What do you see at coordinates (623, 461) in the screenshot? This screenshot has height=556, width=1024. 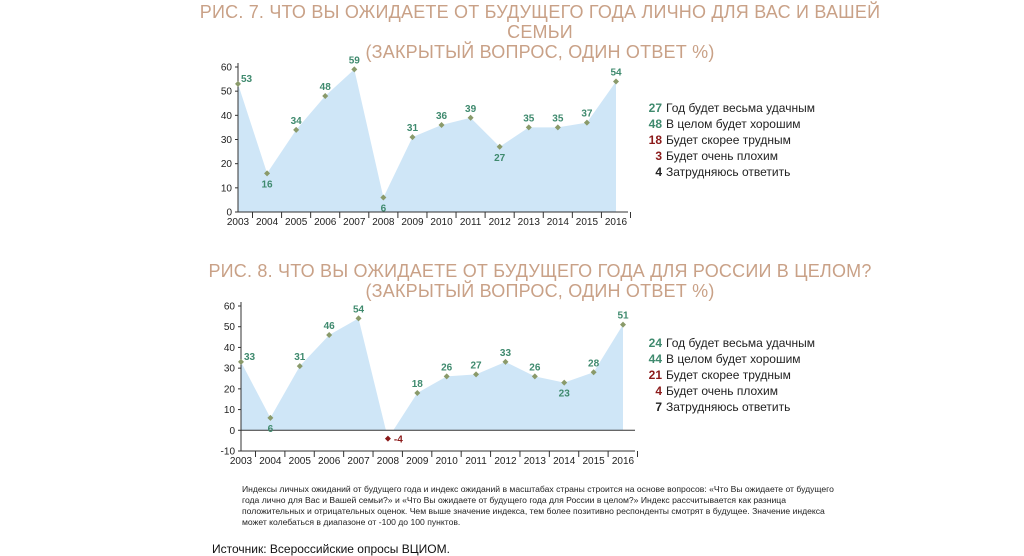 I see `fig2-x-tick-label: 2016` at bounding box center [623, 461].